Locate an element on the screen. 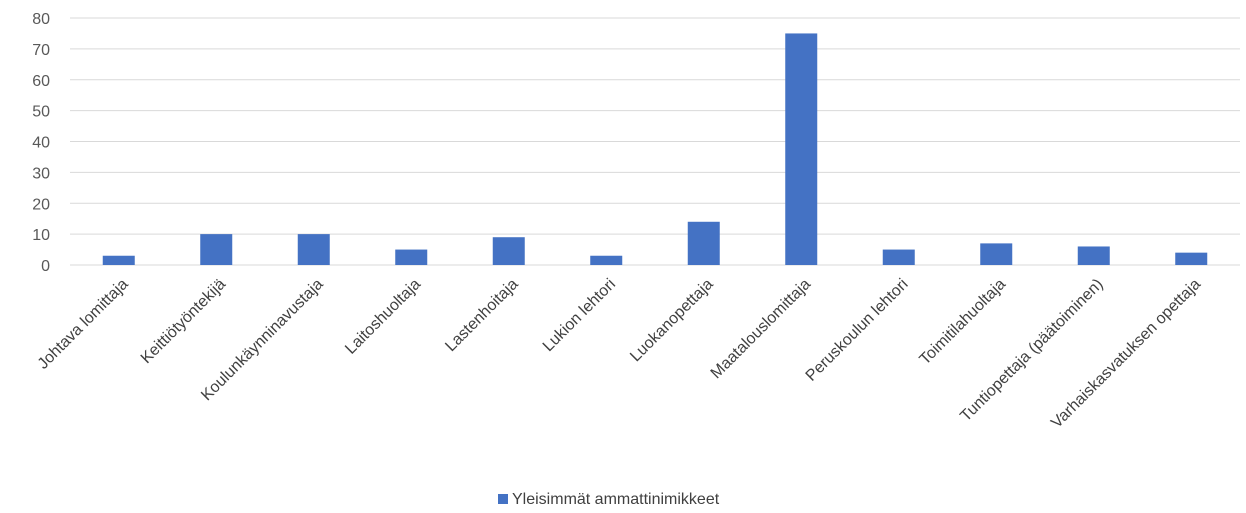 The width and height of the screenshot is (1246, 513). y-tick-label: 40 is located at coordinates (41, 143).